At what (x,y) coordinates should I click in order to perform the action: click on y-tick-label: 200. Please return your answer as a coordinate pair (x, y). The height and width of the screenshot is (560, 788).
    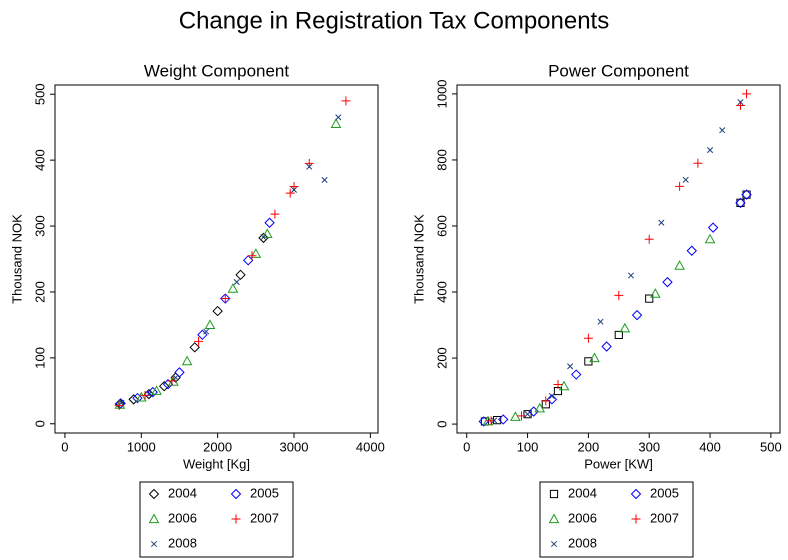
    Looking at the image, I should click on (39, 292).